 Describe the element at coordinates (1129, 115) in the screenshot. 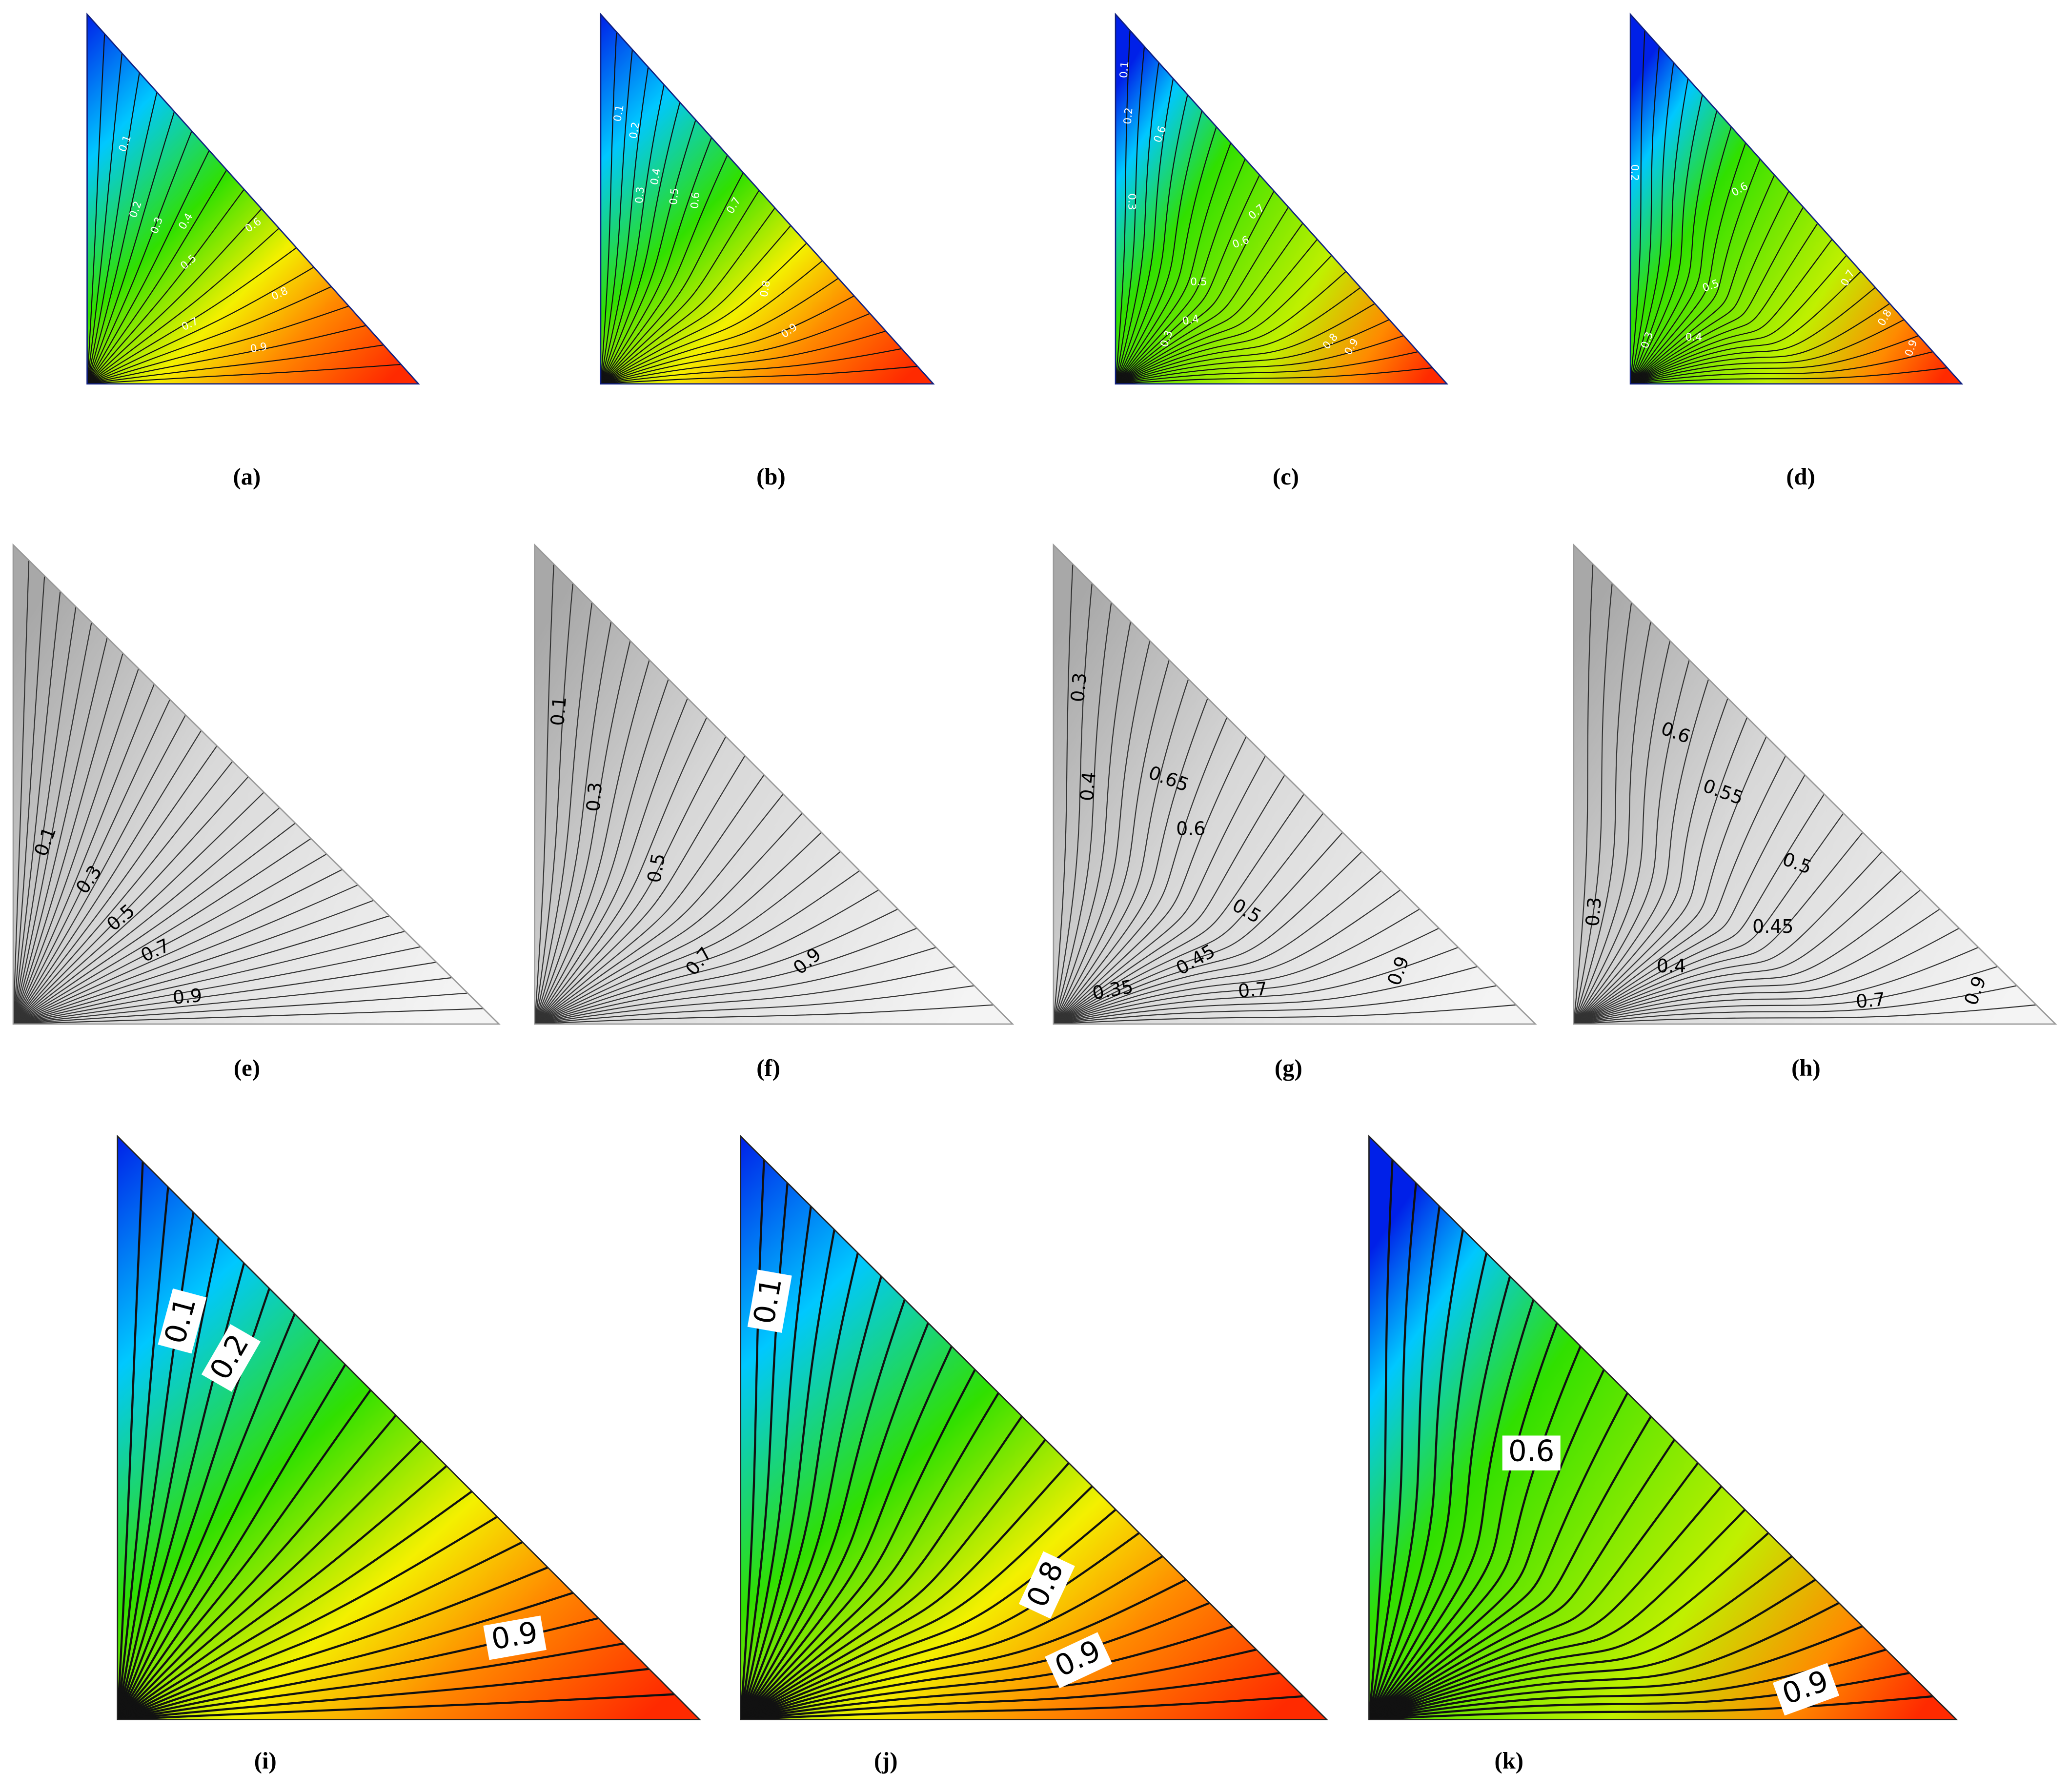

I see `contour-label: 0.2` at that location.